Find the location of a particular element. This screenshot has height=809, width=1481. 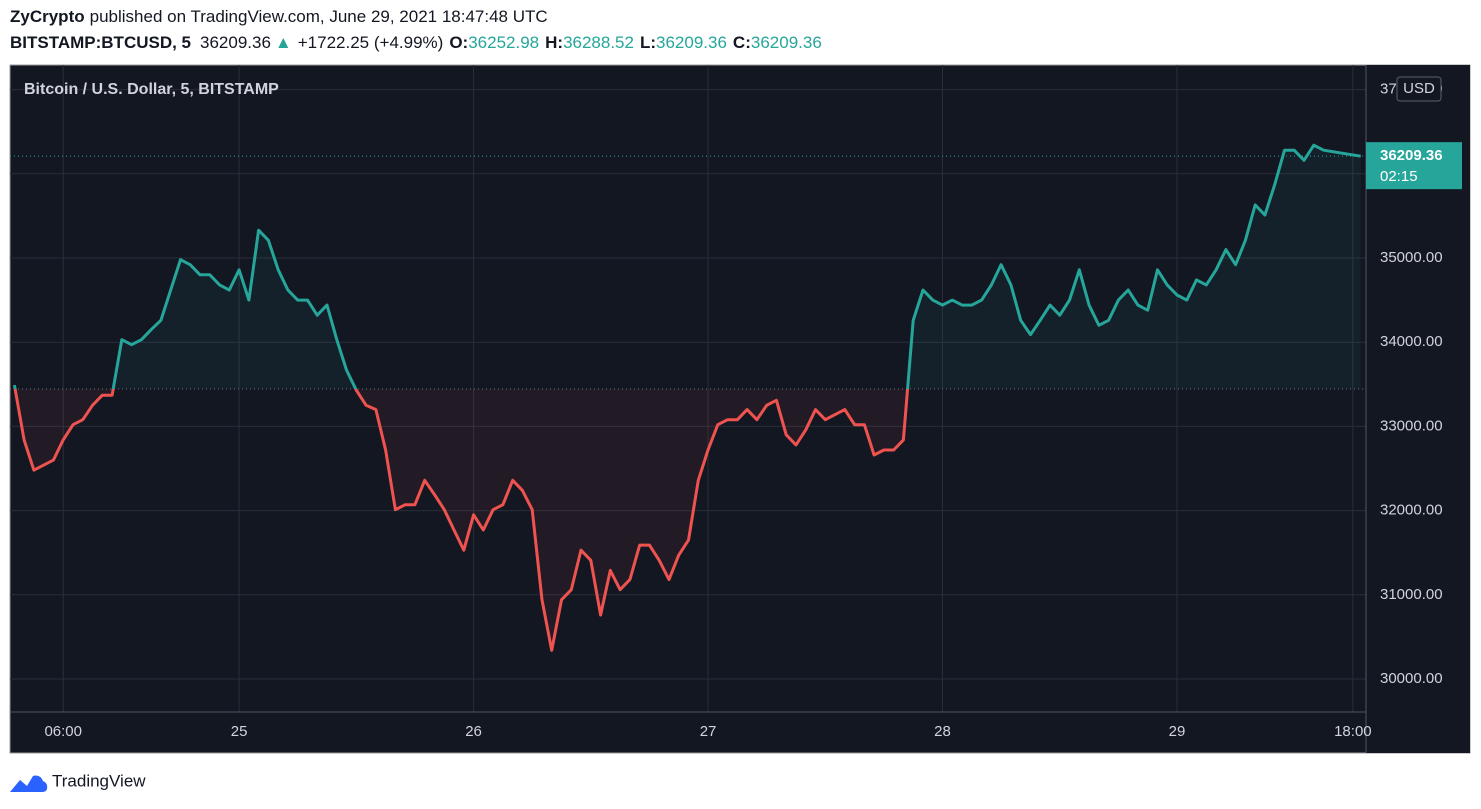

x-tick-label: 27 is located at coordinates (708, 731).